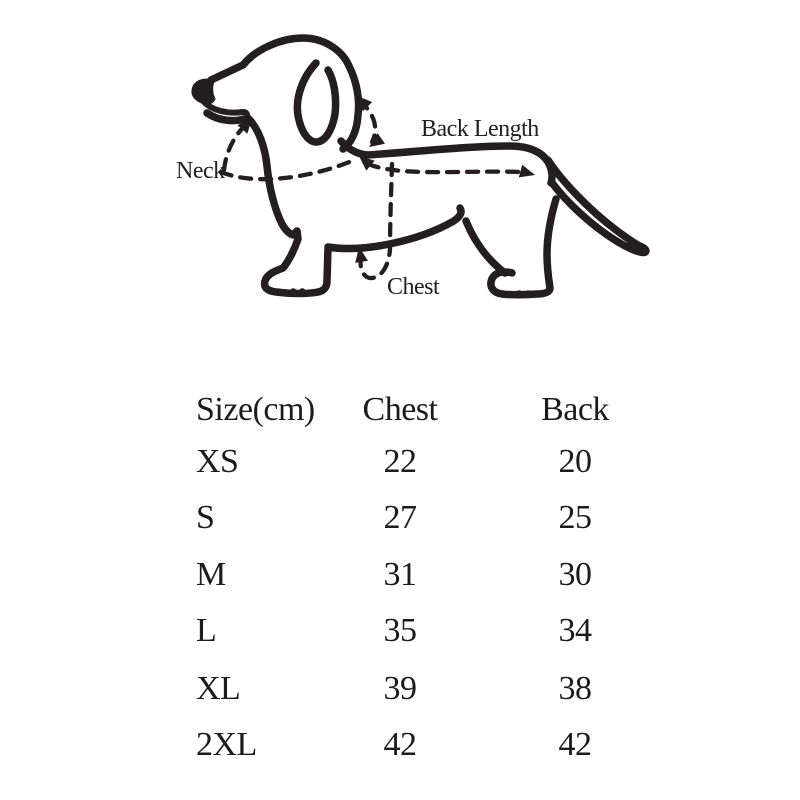 This screenshot has height=800, width=800. I want to click on back-length-measure-line, so click(445, 168).